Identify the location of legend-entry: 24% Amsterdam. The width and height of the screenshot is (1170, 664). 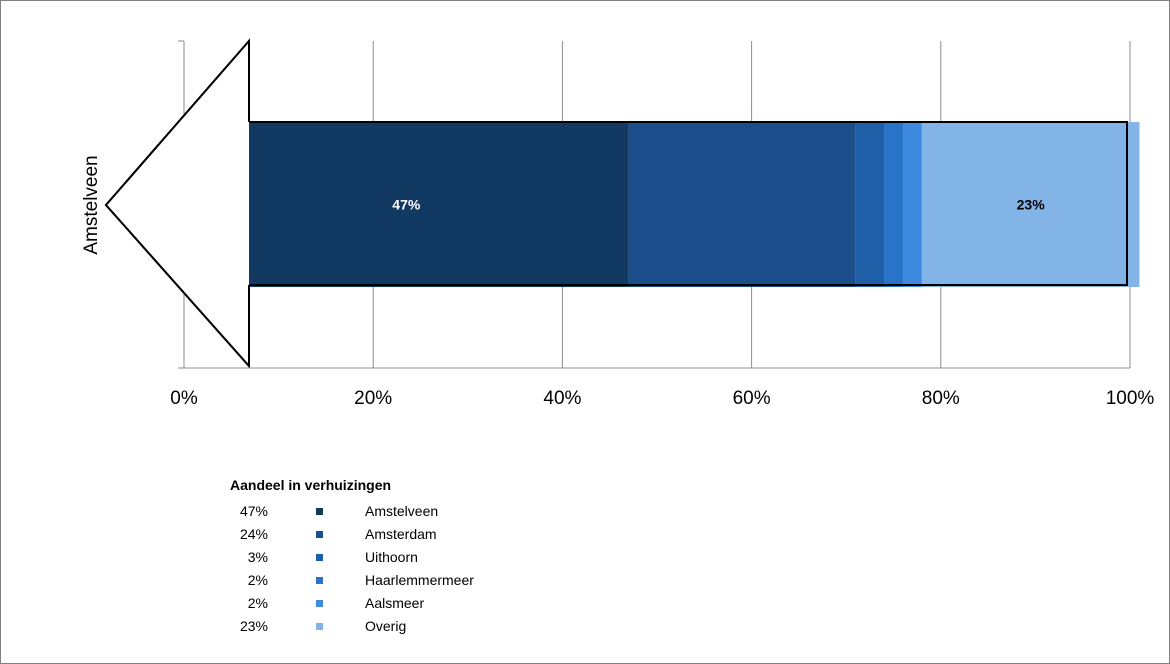
(333, 534).